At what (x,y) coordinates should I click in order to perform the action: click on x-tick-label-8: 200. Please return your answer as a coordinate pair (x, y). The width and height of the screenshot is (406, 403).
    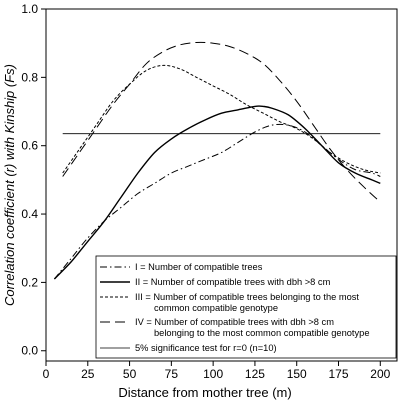
    Looking at the image, I should click on (380, 374).